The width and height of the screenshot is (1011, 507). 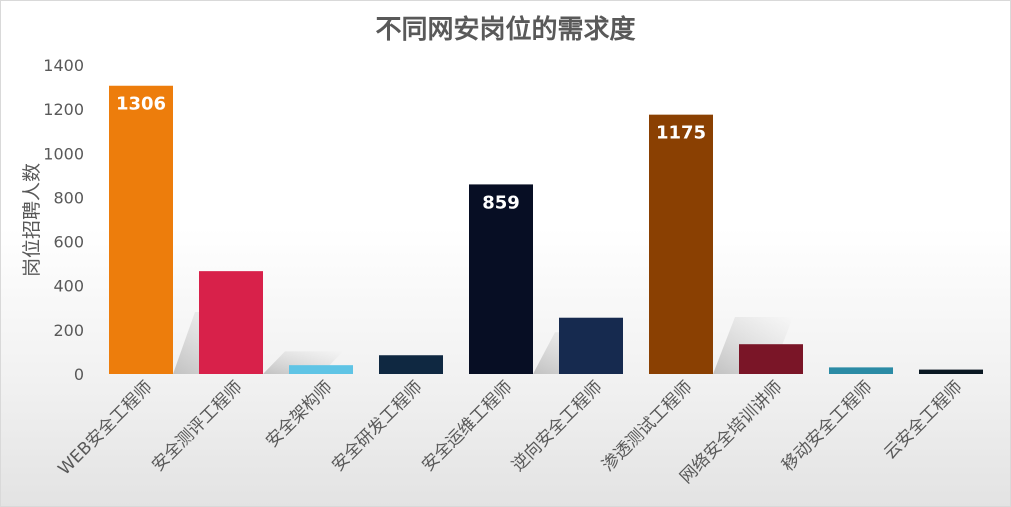 I want to click on y-tick-label: 1200, so click(x=63, y=109).